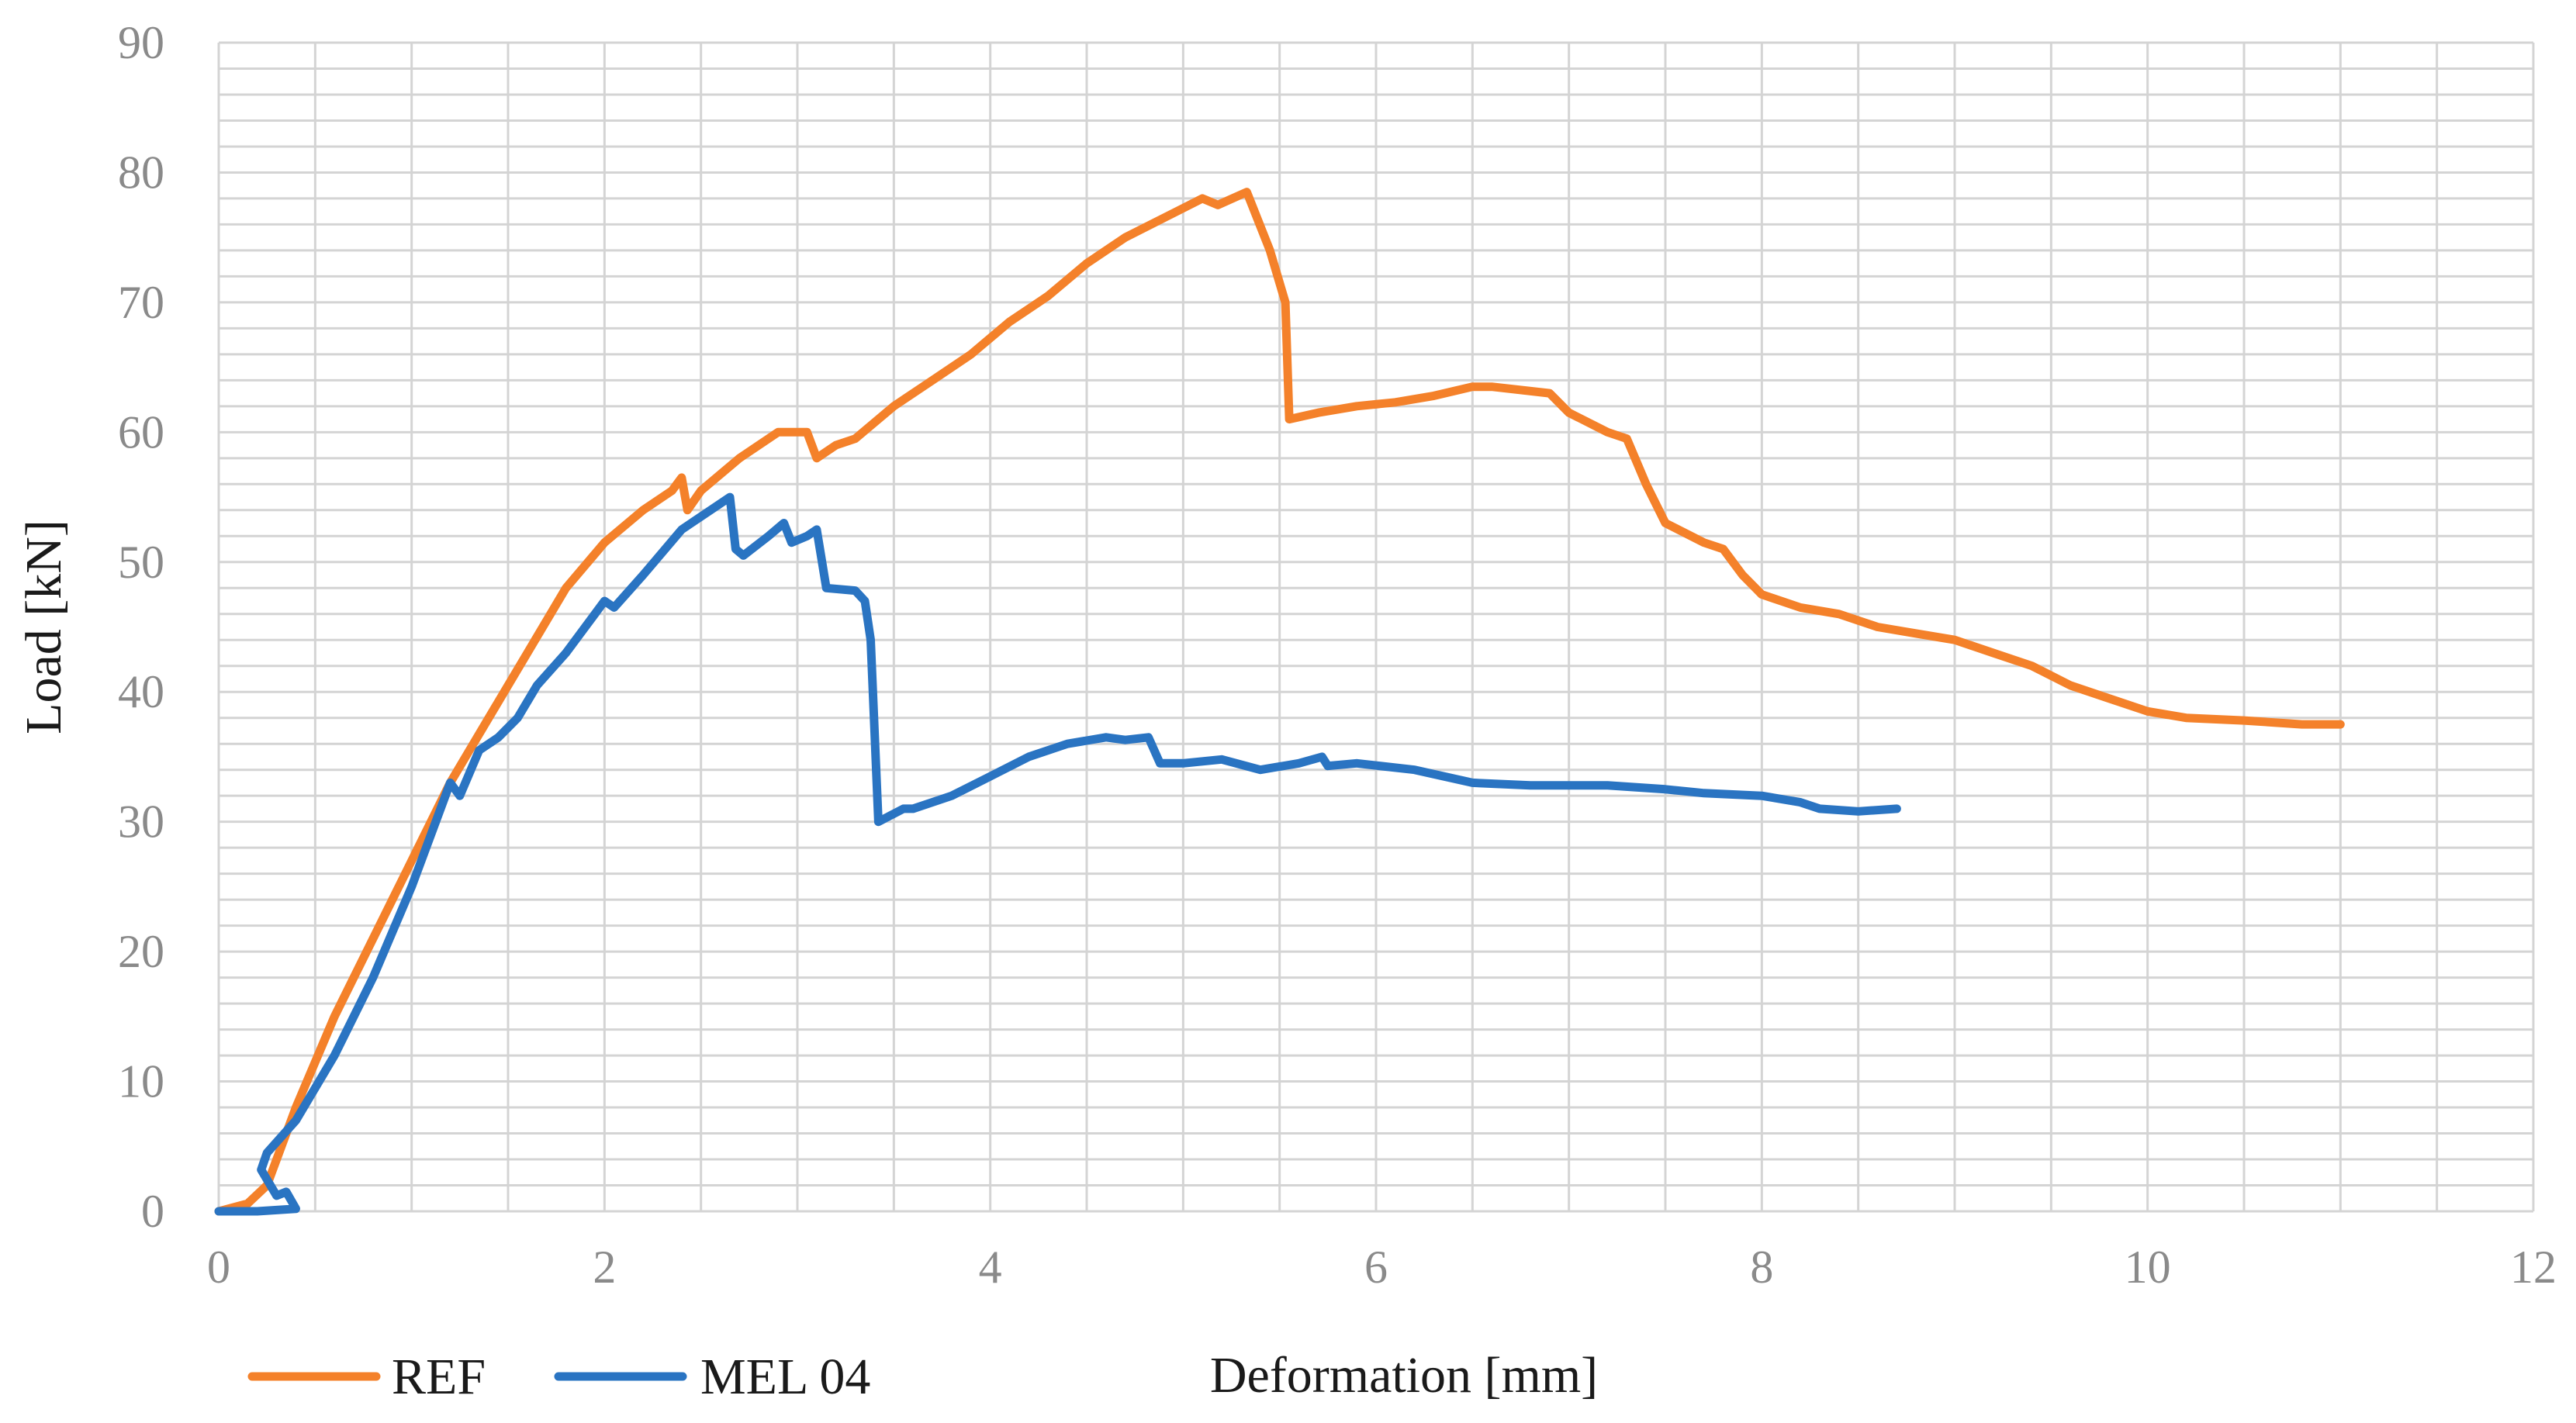  I want to click on x-tick-label: 8, so click(1761, 1267).